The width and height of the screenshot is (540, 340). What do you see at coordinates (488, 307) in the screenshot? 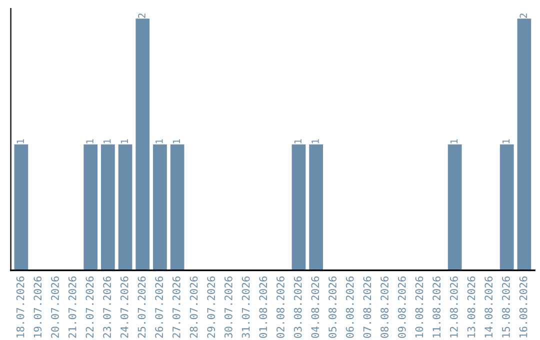
I see `x-tick-label: 14.08.2026` at bounding box center [488, 307].